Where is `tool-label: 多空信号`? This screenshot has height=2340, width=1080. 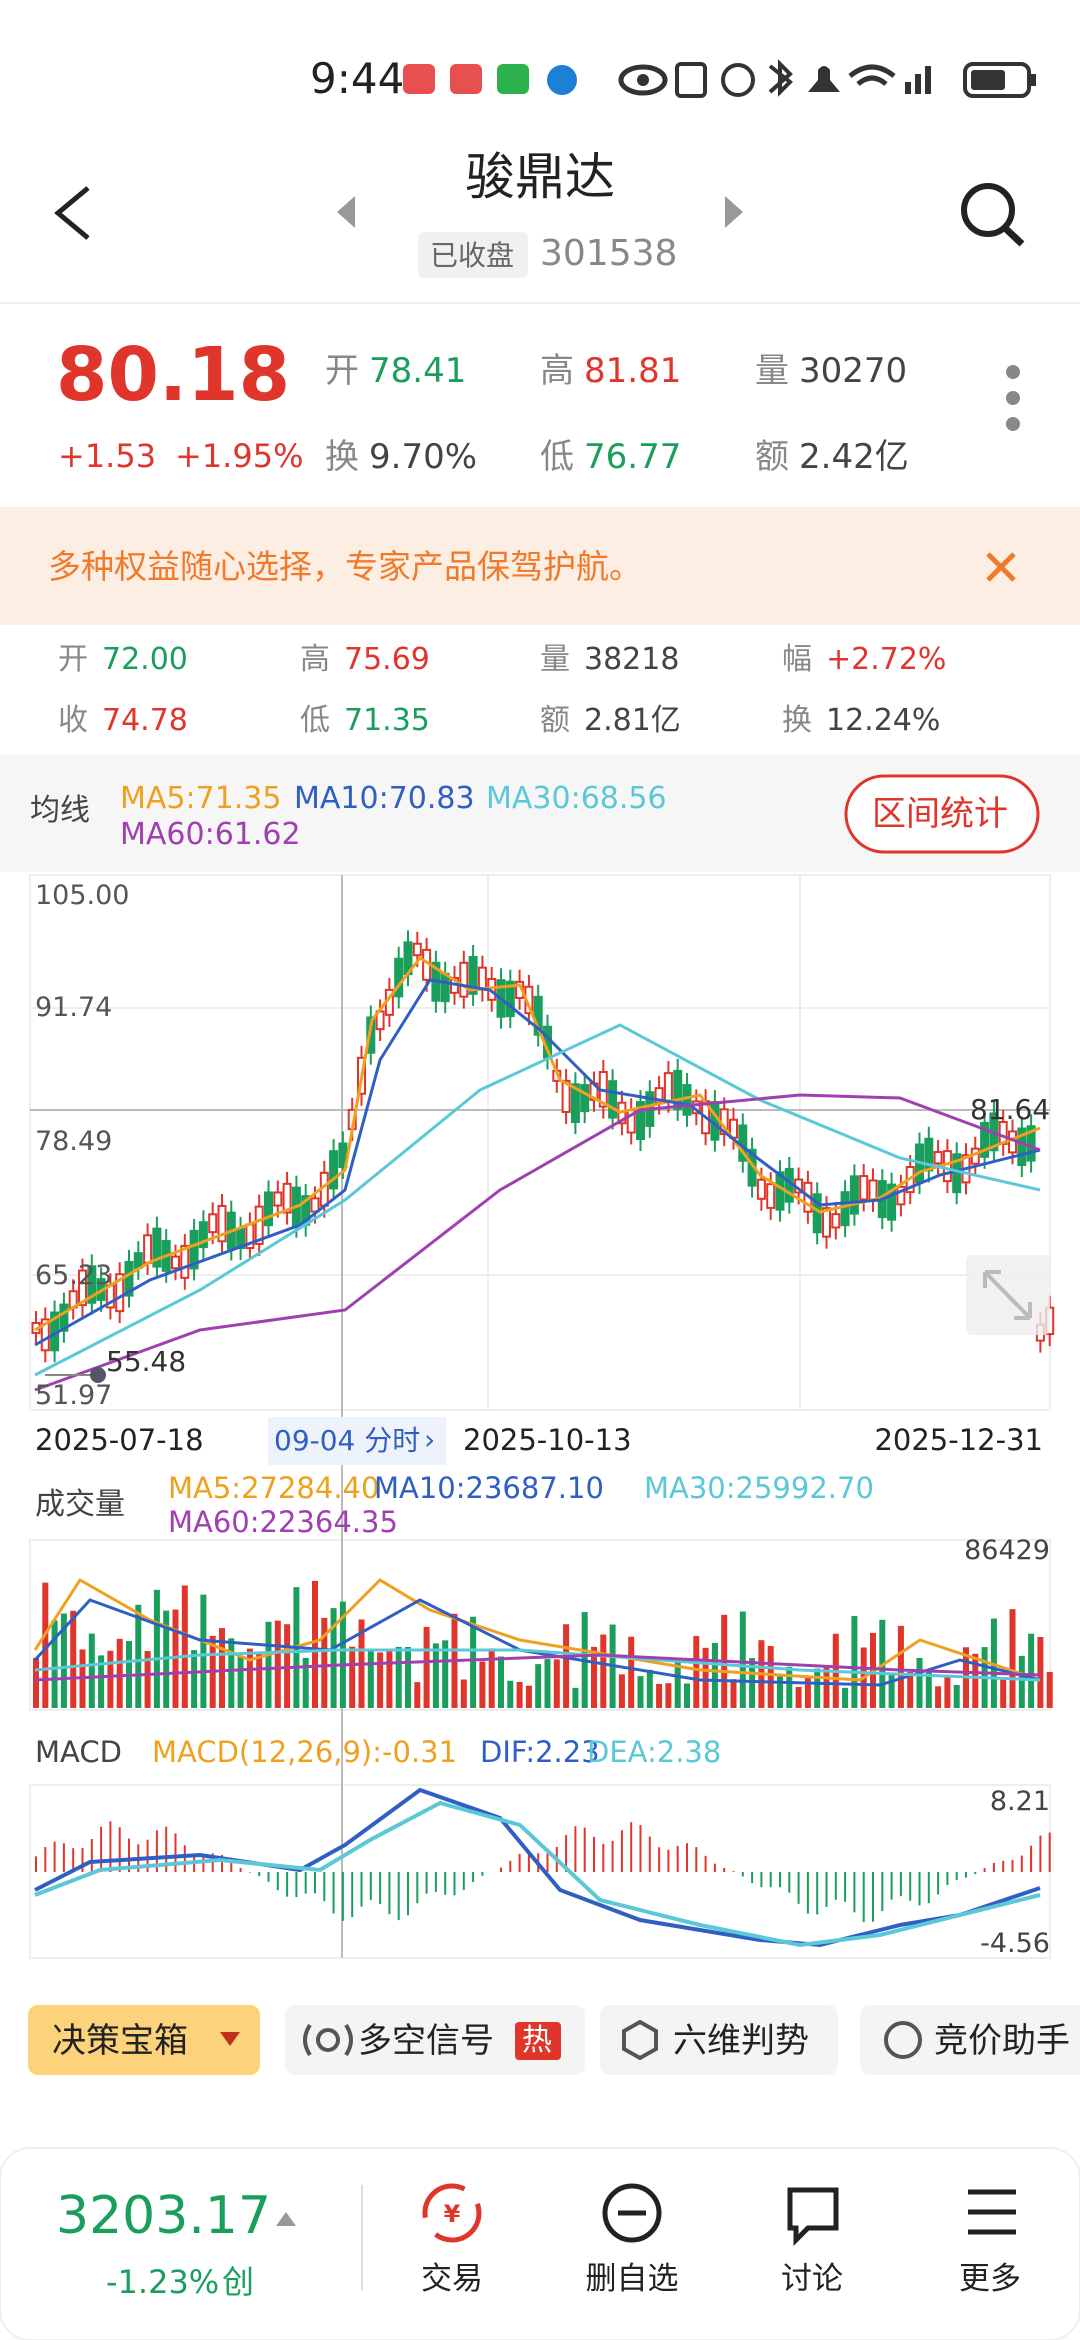
tool-label: 多空信号 is located at coordinates (426, 2041).